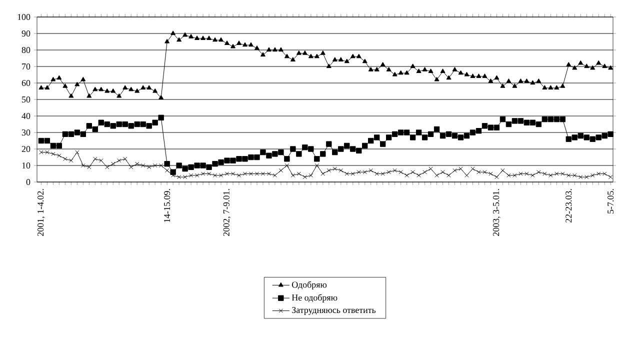 The image size is (623, 352). I want to click on y-tick-label: 50, so click(26, 99).